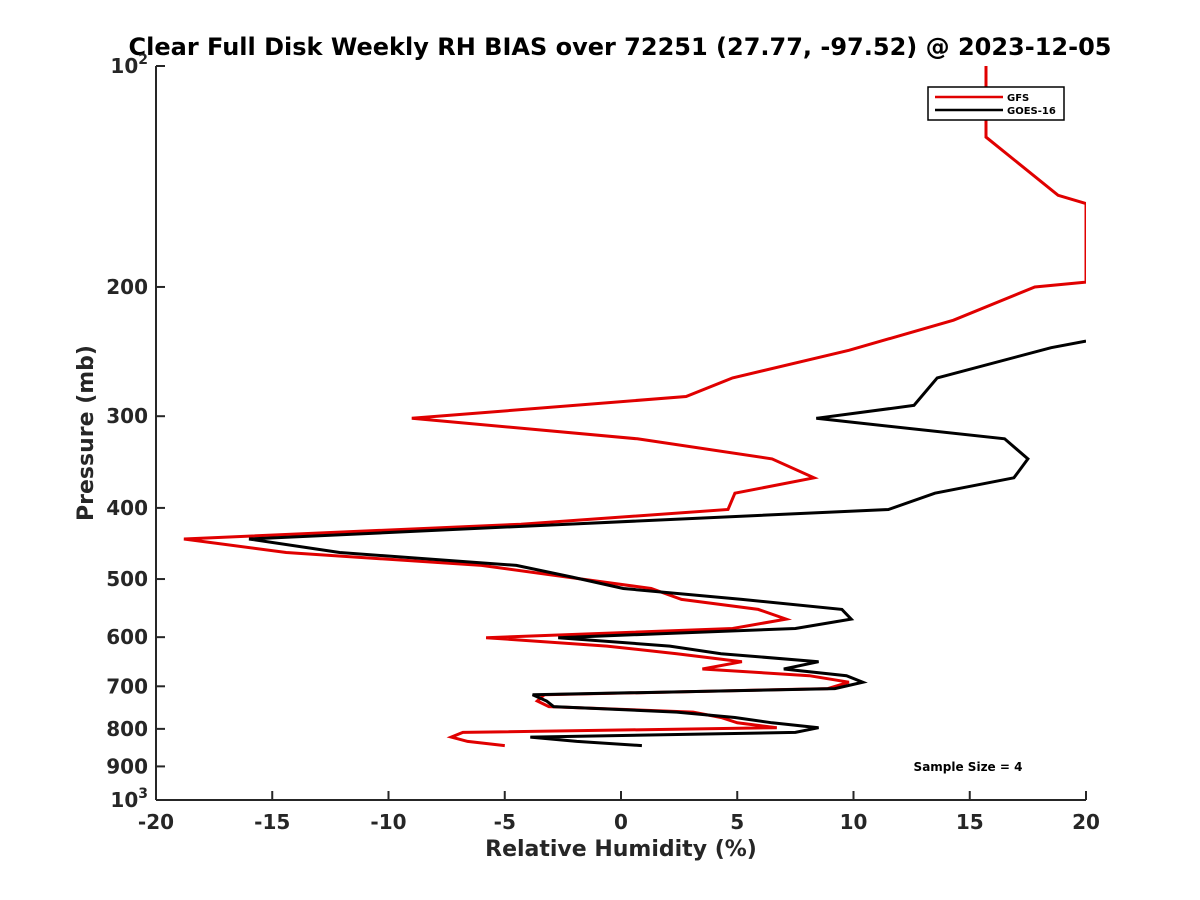  What do you see at coordinates (127, 686) in the screenshot?
I see `y-tick-label: 700` at bounding box center [127, 686].